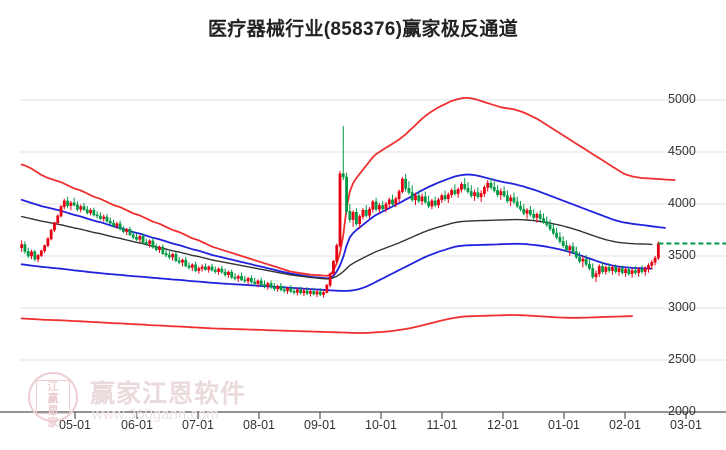  I want to click on y-axis-tick-label: 2000, so click(682, 411).